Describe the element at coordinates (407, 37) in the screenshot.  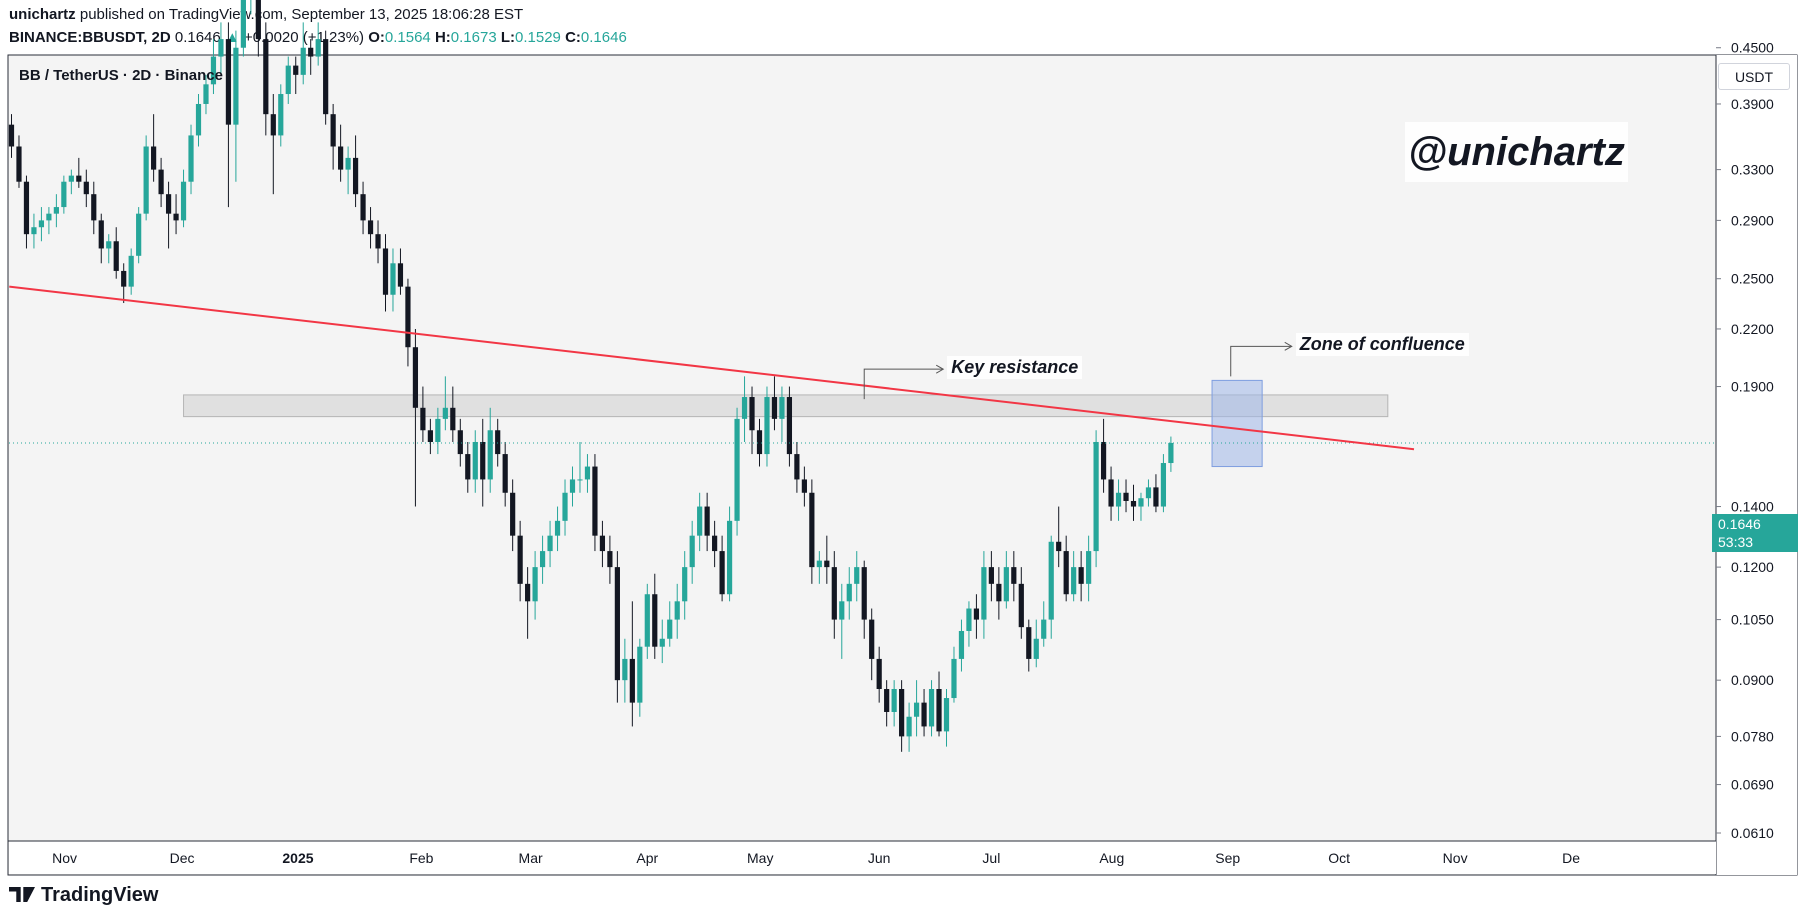
I see `open-value: 0.1564` at that location.